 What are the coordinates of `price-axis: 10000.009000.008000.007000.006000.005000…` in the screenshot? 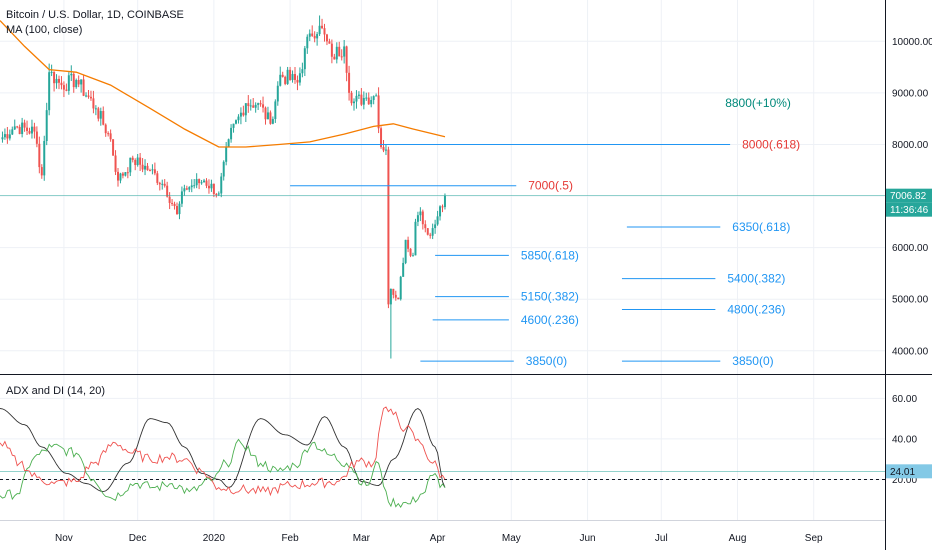 It's located at (909, 197).